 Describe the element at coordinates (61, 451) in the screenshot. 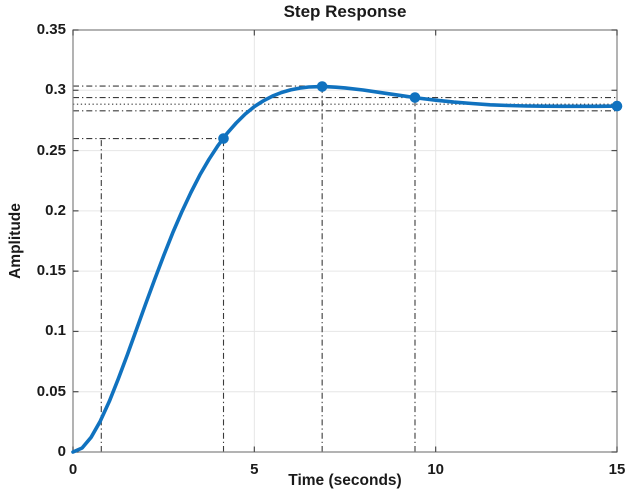

I see `y-tick-label: 0` at that location.